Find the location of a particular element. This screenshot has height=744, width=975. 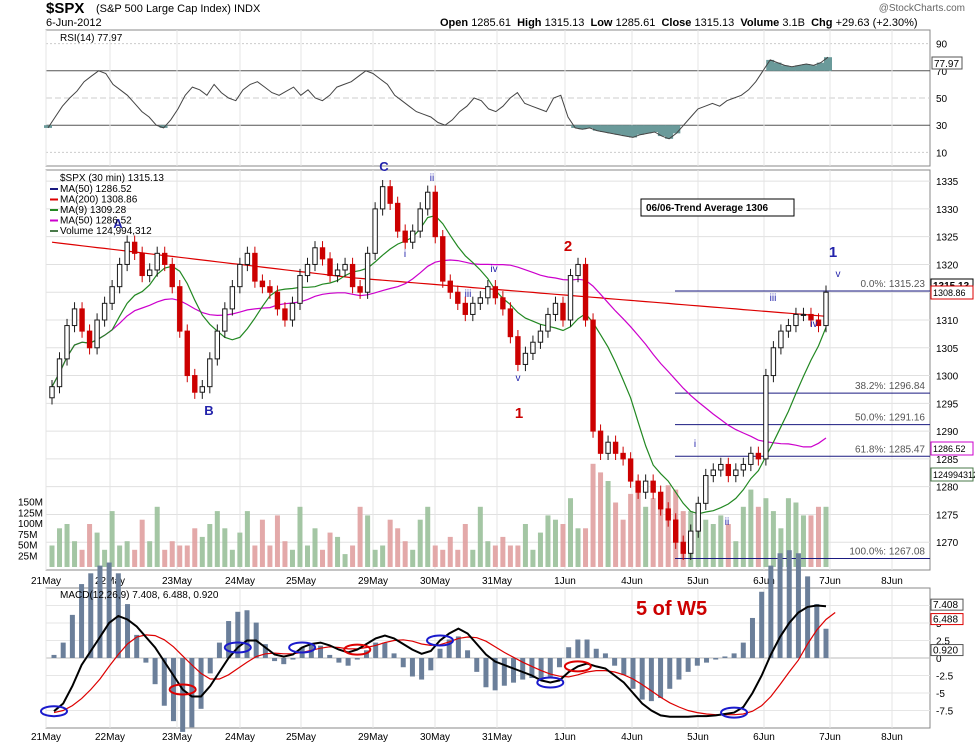

x-tick-label-bottom: 25May is located at coordinates (301, 737).